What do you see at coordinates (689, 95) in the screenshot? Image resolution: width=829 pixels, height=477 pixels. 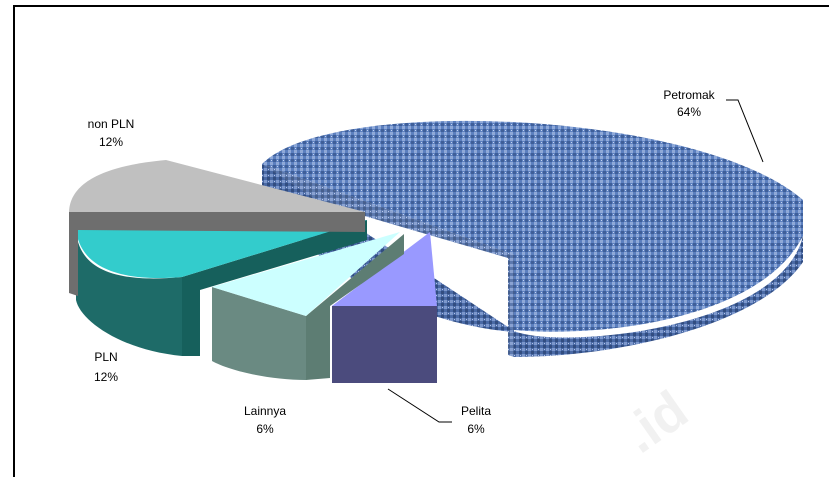 I see `label-petromak-name: Petromak` at bounding box center [689, 95].